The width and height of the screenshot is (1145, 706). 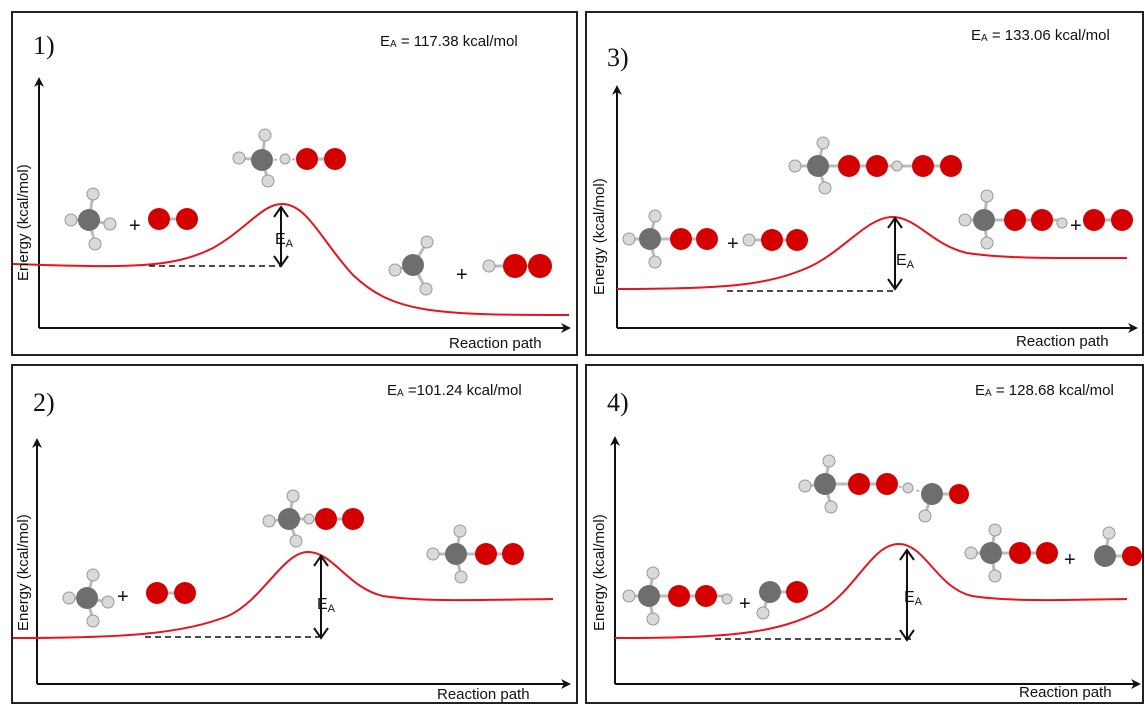 What do you see at coordinates (1118, 546) in the screenshot?
I see `molecule-hco-product` at bounding box center [1118, 546].